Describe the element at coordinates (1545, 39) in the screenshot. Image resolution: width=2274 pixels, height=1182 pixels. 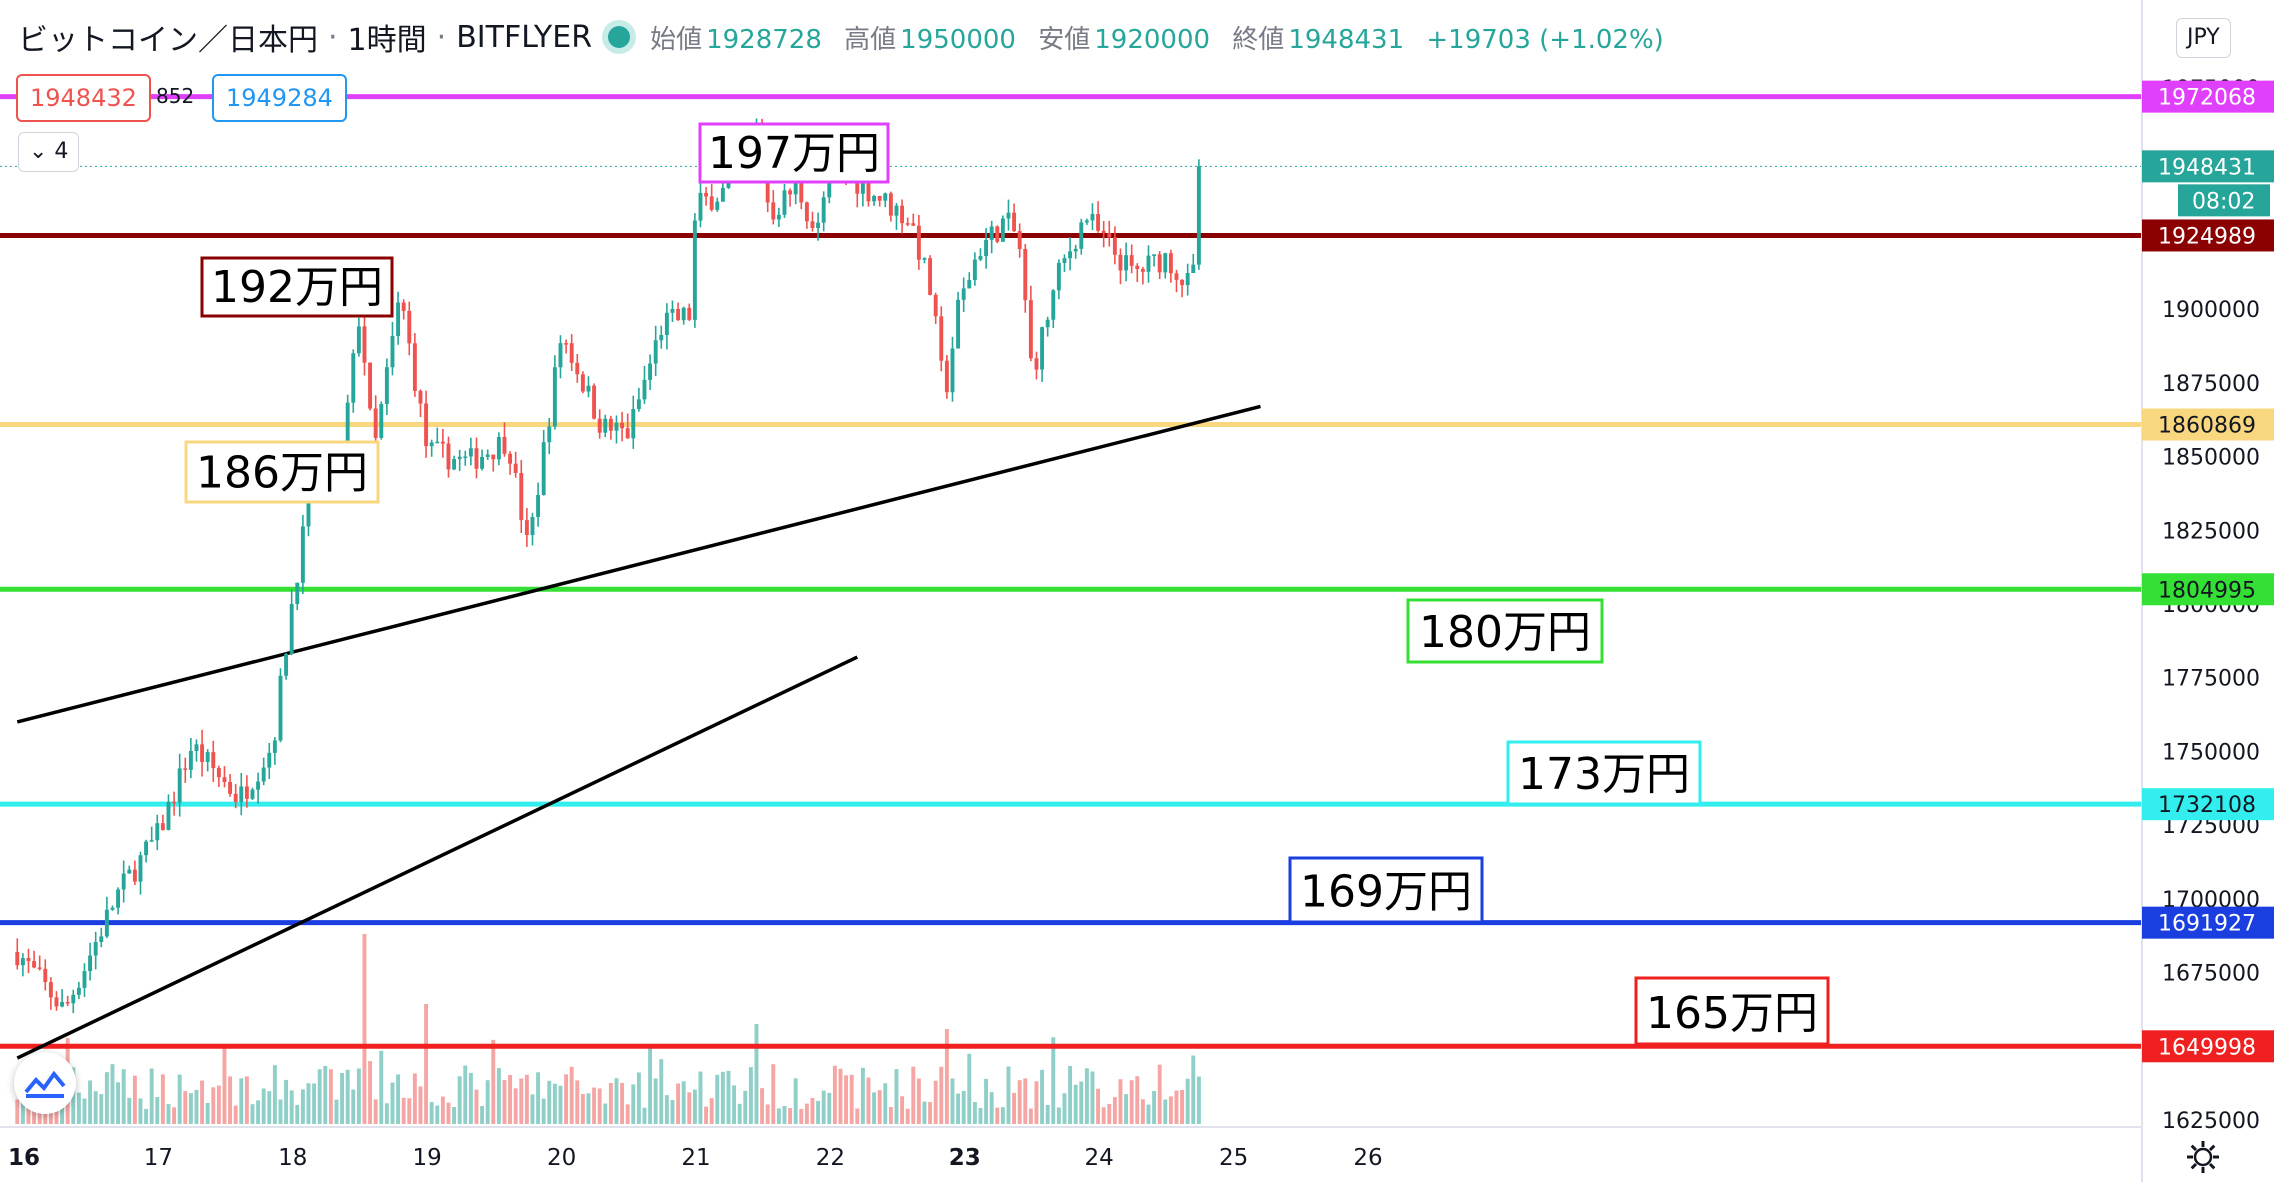
I see `change-value: +19703 (+1.02%)` at that location.